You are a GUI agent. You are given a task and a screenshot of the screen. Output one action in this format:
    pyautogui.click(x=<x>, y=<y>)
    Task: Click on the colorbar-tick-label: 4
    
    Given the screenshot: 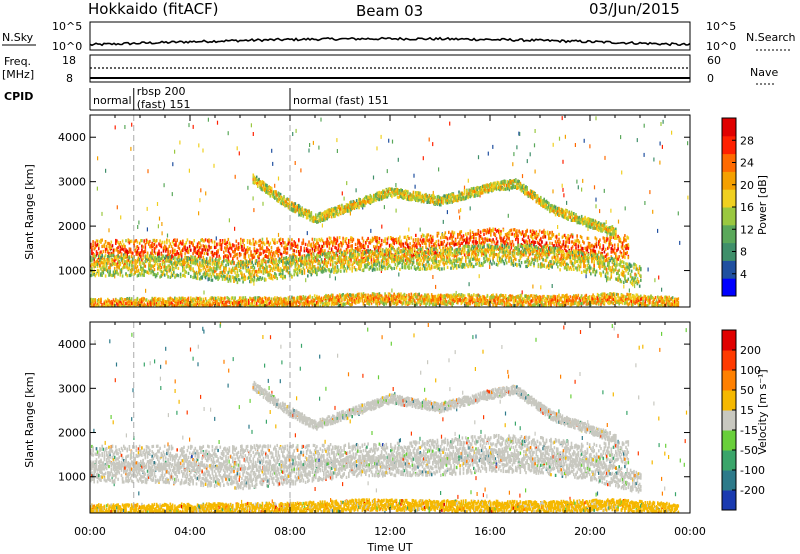 What is the action you would take?
    pyautogui.click(x=743, y=274)
    